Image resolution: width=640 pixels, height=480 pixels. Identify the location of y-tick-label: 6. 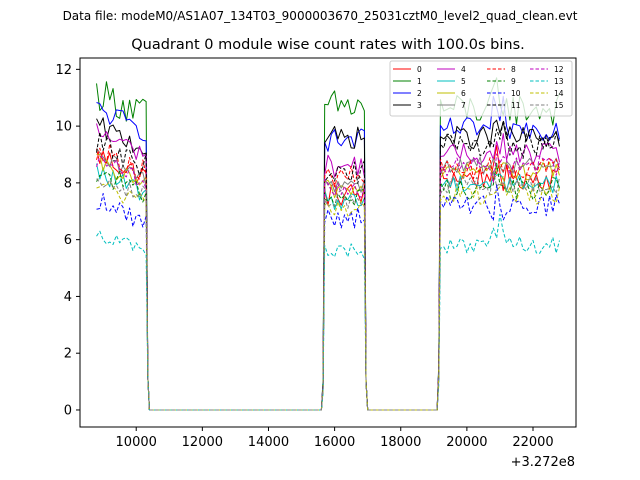
(68, 240).